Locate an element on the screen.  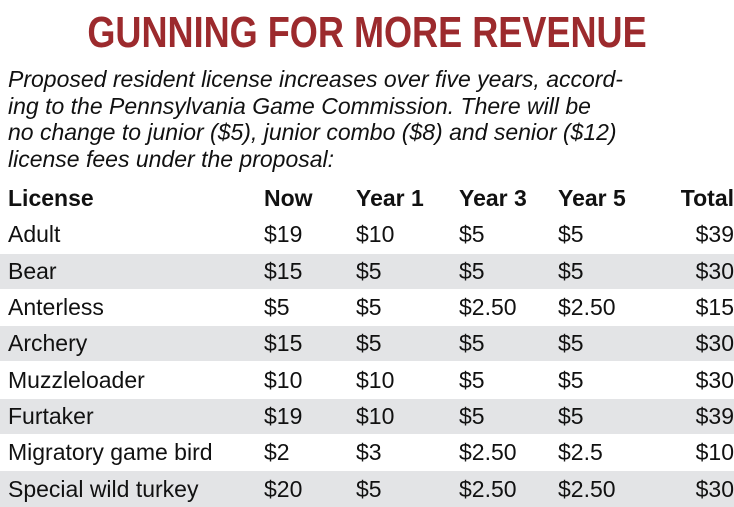
headline: GUNNING FOR MORE REVENUE is located at coordinates (367, 32).